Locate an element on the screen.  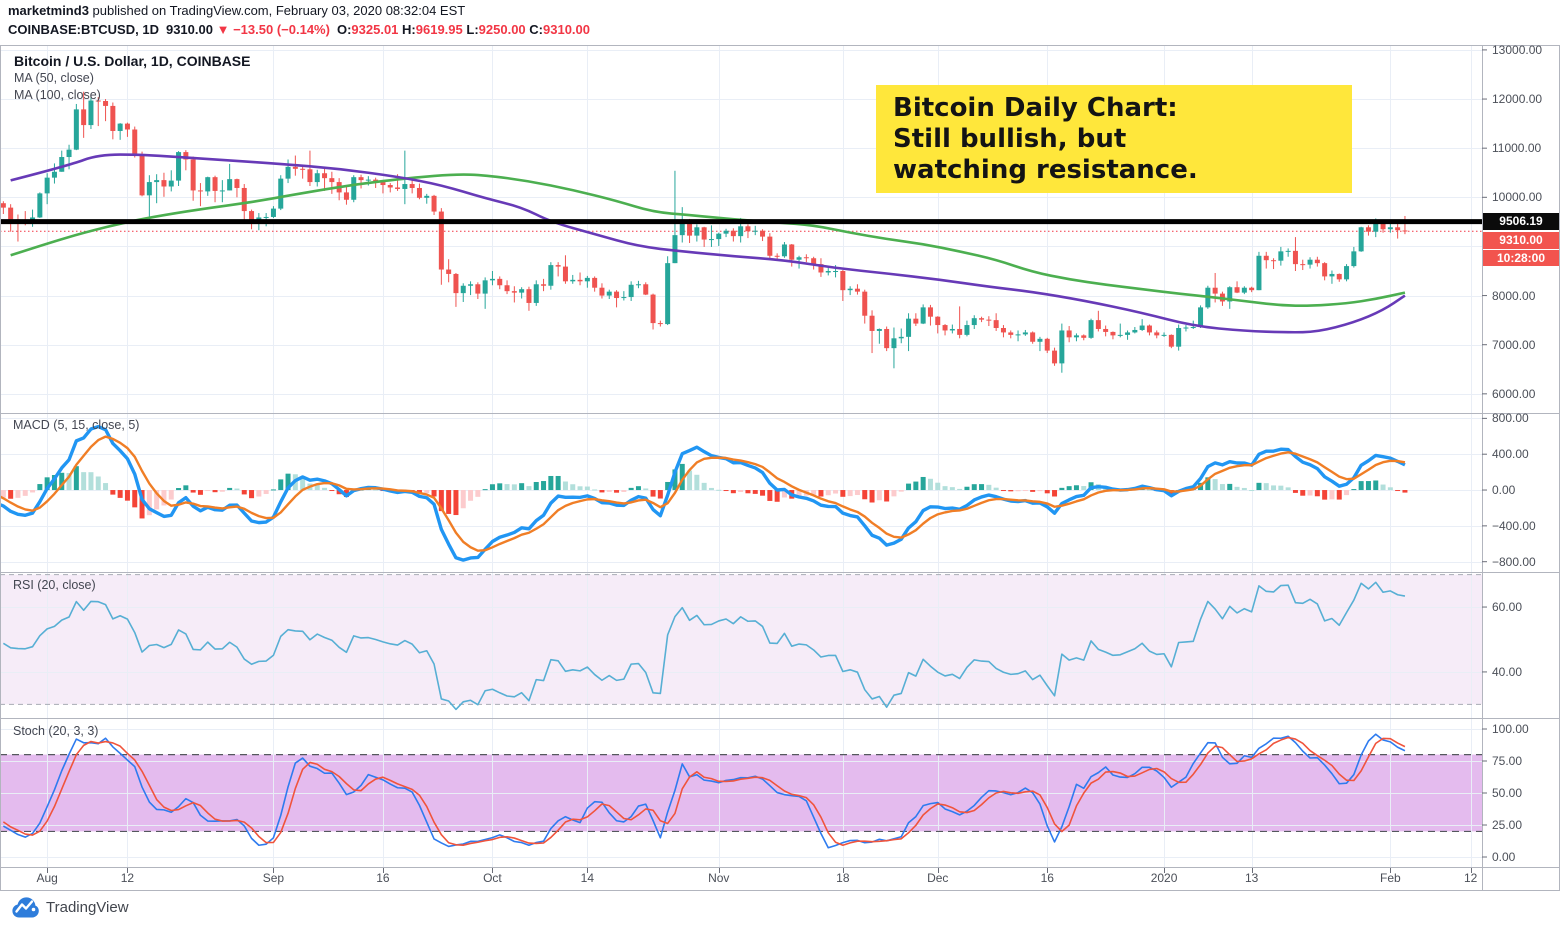
time-axis-label: 14 is located at coordinates (587, 878).